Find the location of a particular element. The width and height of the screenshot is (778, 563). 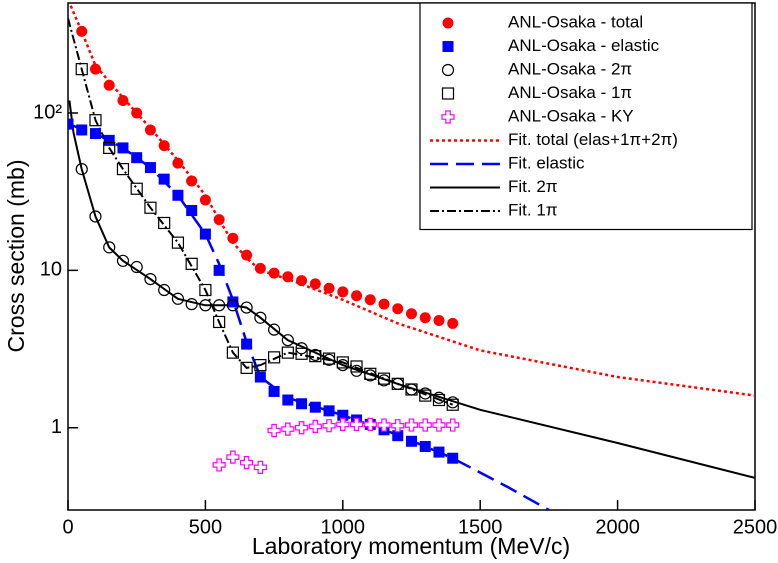

x-tick-label: 1500 is located at coordinates (480, 527).